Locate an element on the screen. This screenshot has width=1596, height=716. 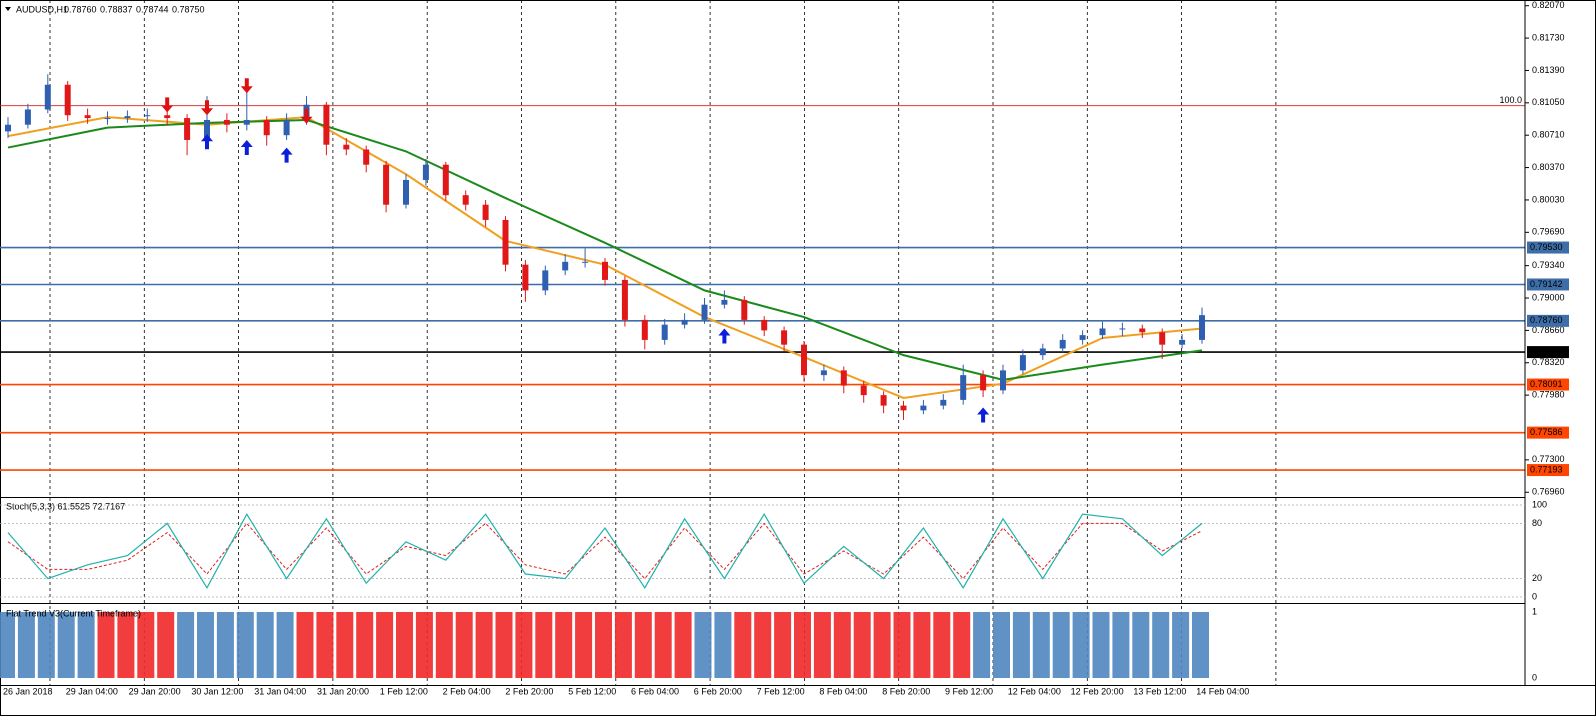
level-label: 0.78091 is located at coordinates (1546, 384).